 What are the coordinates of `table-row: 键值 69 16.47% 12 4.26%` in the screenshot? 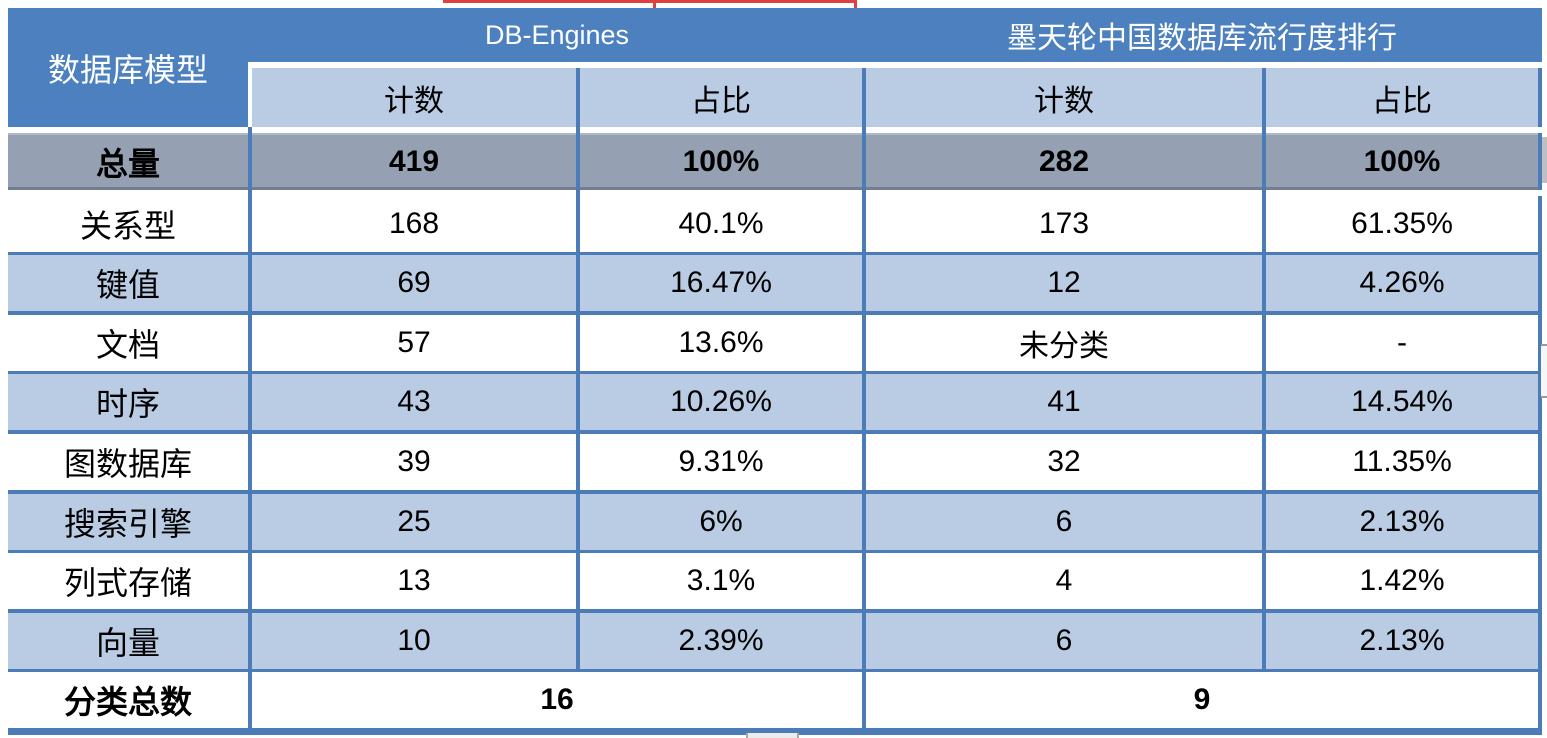 It's located at (775, 283).